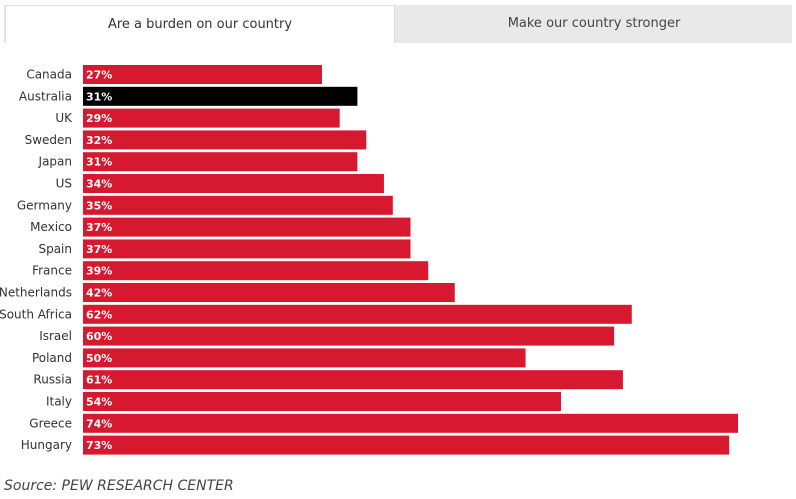 Image resolution: width=796 pixels, height=499 pixels. I want to click on value-label: 61%, so click(99, 380).